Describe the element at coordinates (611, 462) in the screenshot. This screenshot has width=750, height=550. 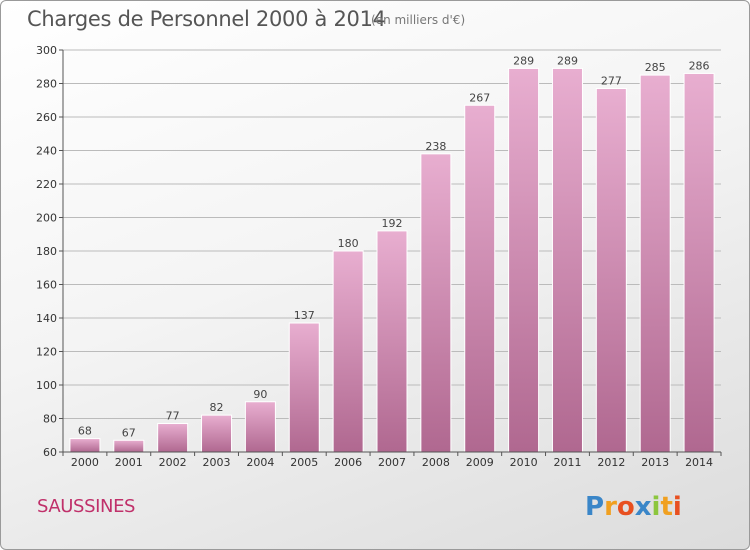
I see `x-tick-label: 2012` at that location.